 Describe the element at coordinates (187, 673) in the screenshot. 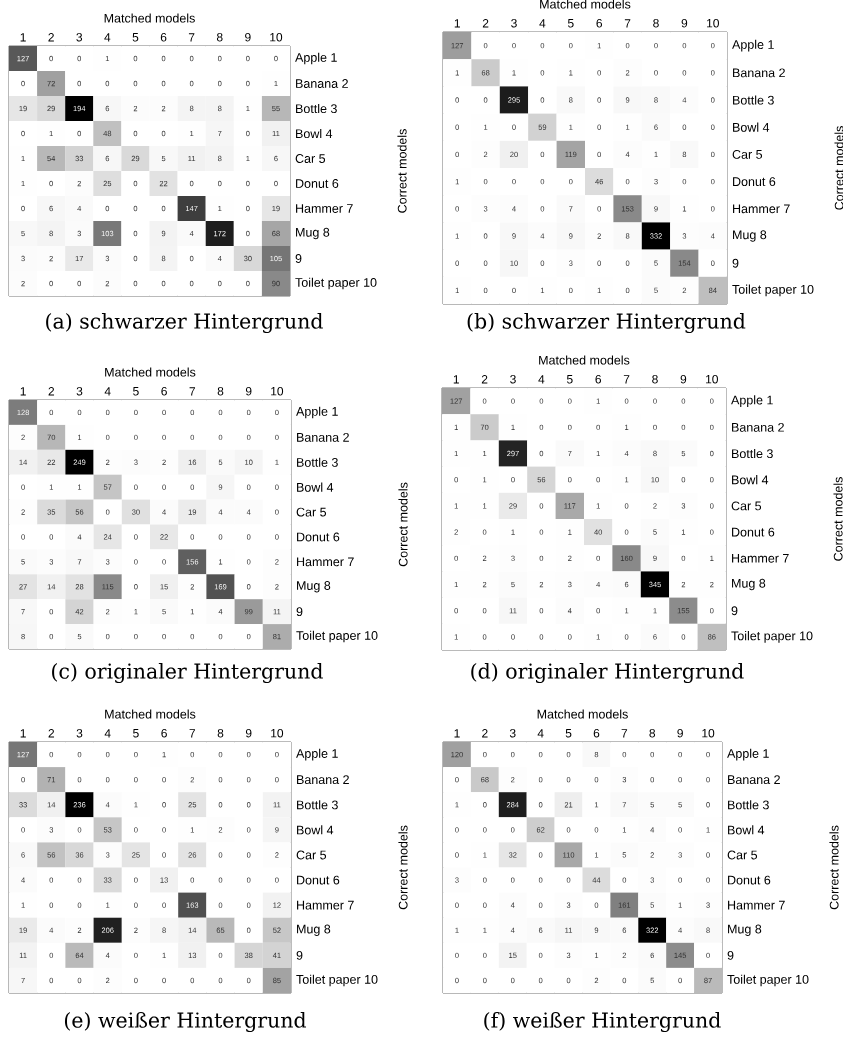

I see `text: (c) originaler Hintergrund` at that location.